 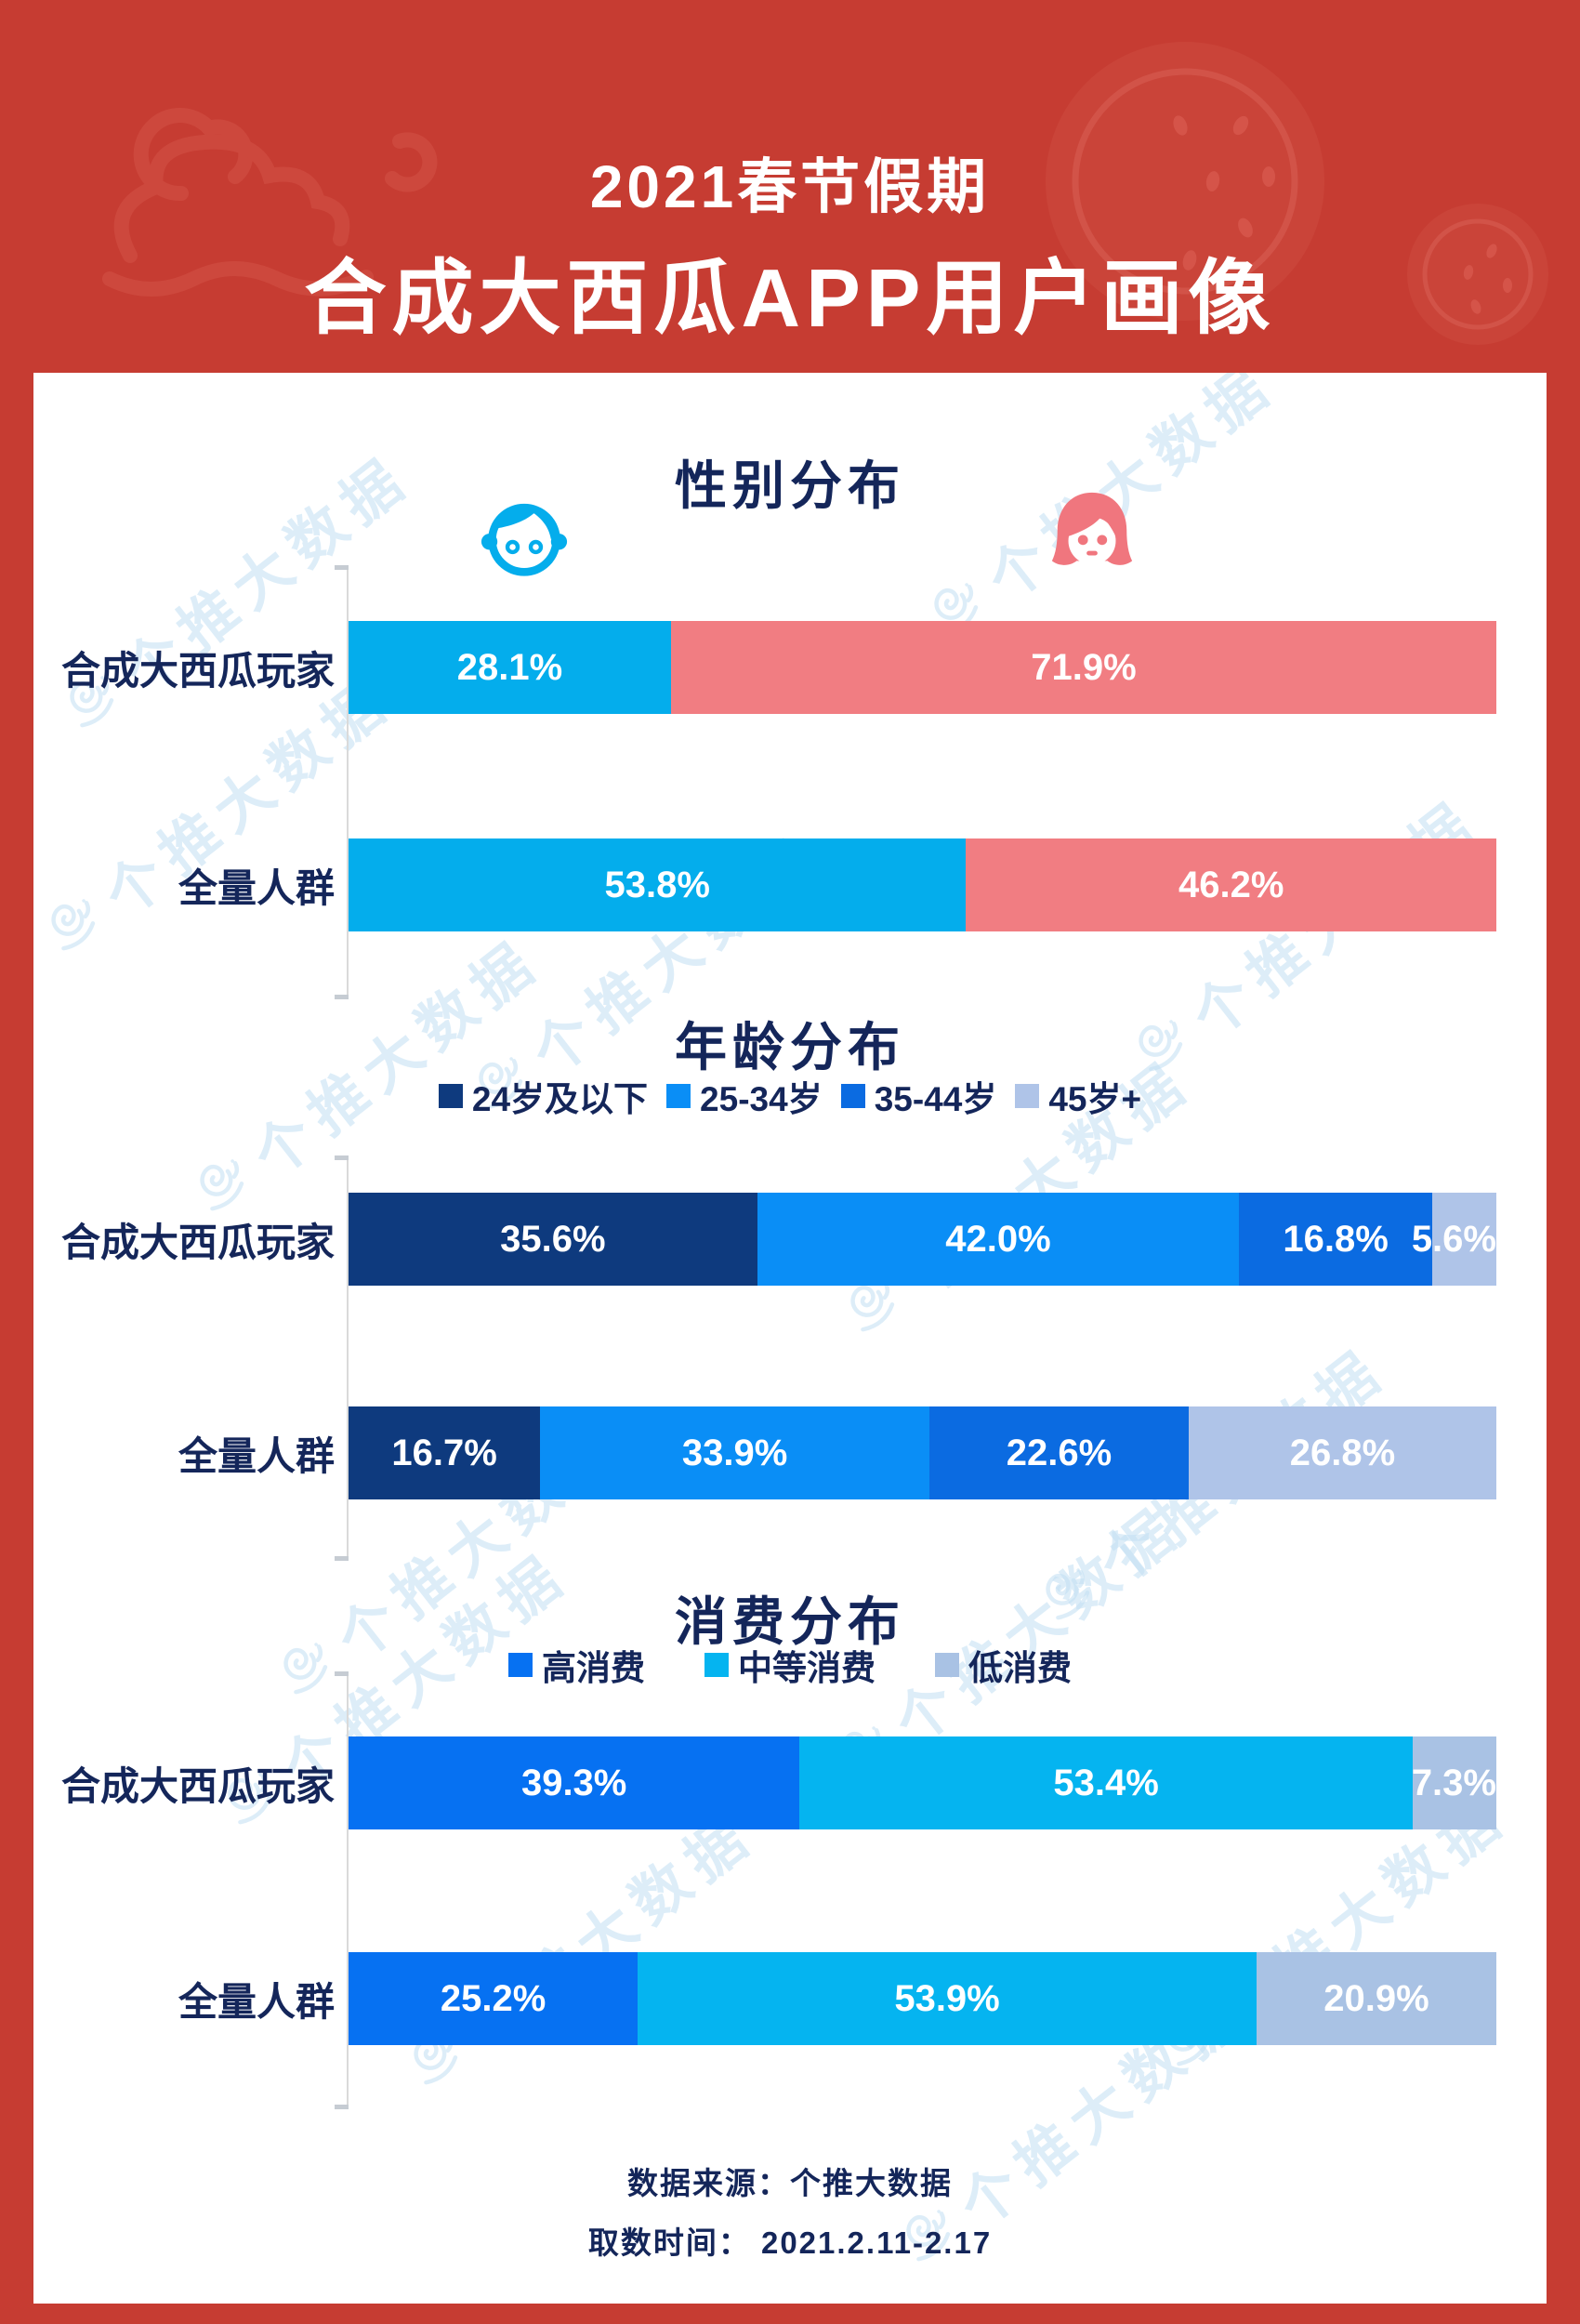 What do you see at coordinates (790, 1047) in the screenshot?
I see `age-chart-title: 年龄分布` at bounding box center [790, 1047].